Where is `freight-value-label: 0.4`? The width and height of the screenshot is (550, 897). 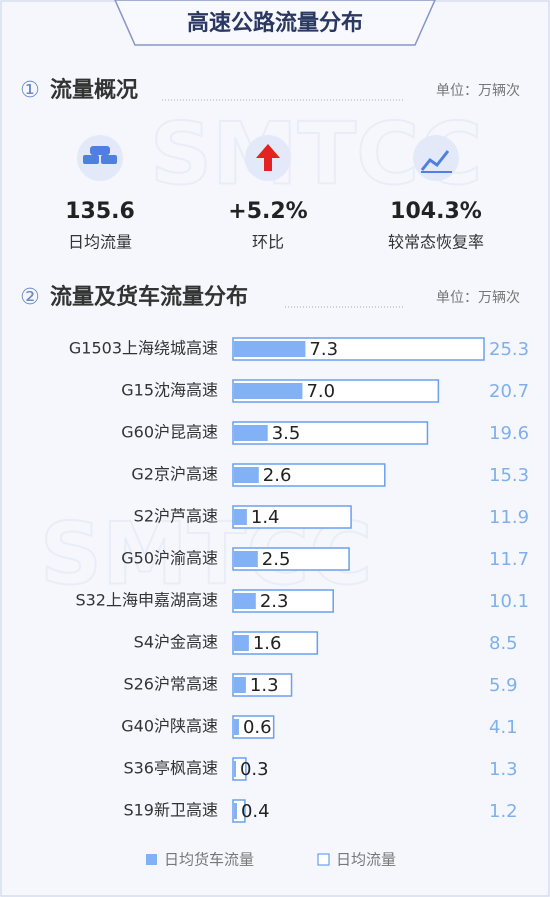 freight-value-label: 0.4 is located at coordinates (255, 811).